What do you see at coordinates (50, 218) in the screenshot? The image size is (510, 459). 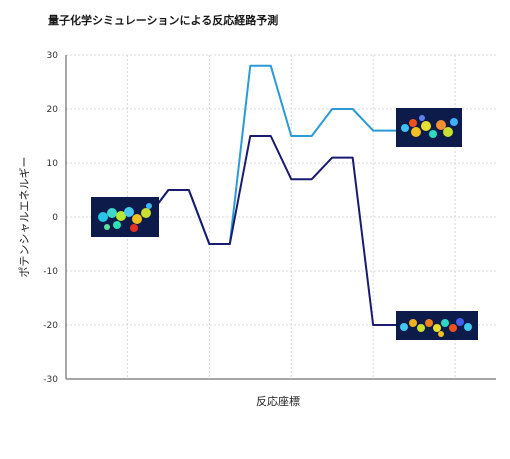 I see `y-tick-labels: 30 20 10 0 -10 -20 -30` at bounding box center [50, 218].